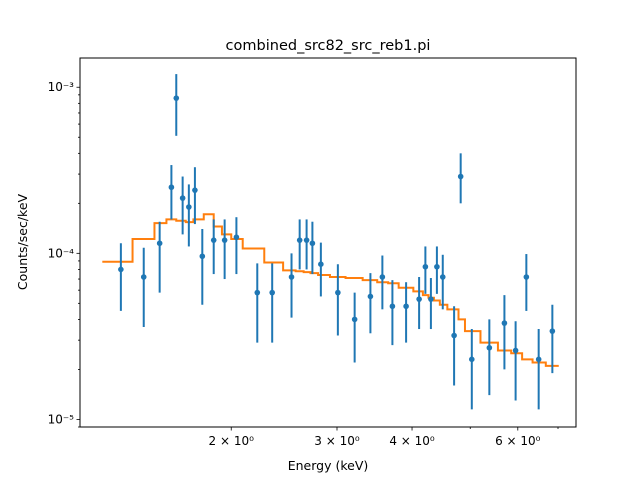 This screenshot has width=640, height=480. Describe the element at coordinates (61, 87) in the screenshot. I see `y-tick-label: 10⁻³` at that location.